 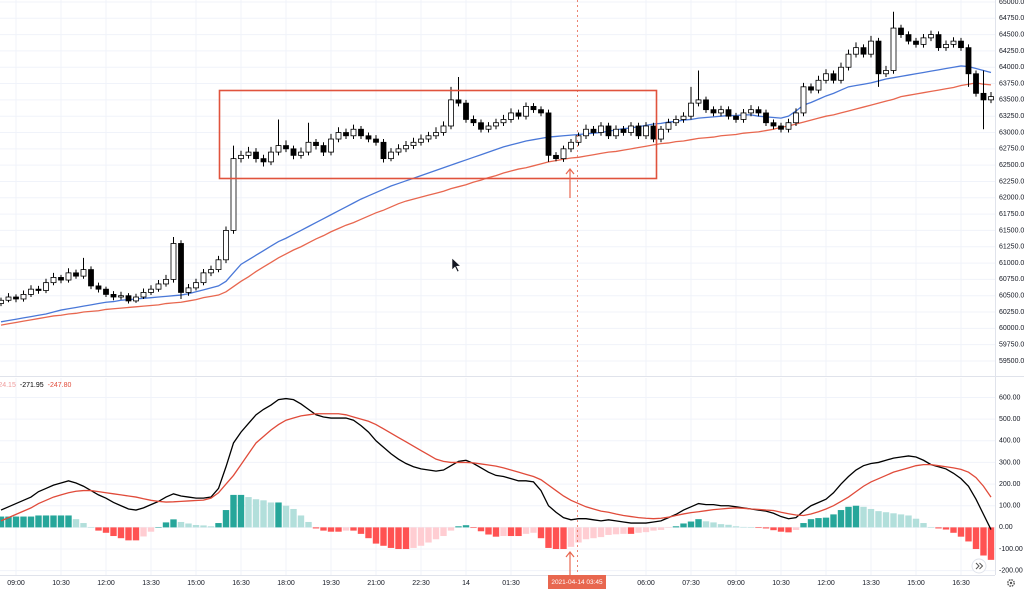 I want to click on y-tick-label: 59750.00, so click(x=1011, y=345).